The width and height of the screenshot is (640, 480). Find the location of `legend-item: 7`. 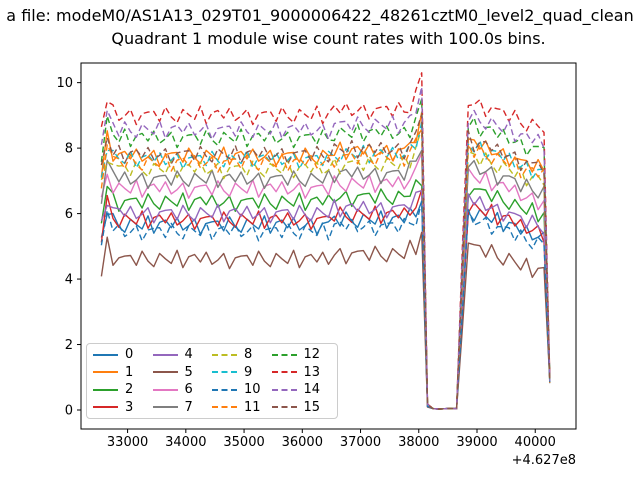

legend-item: 7 is located at coordinates (182, 407).